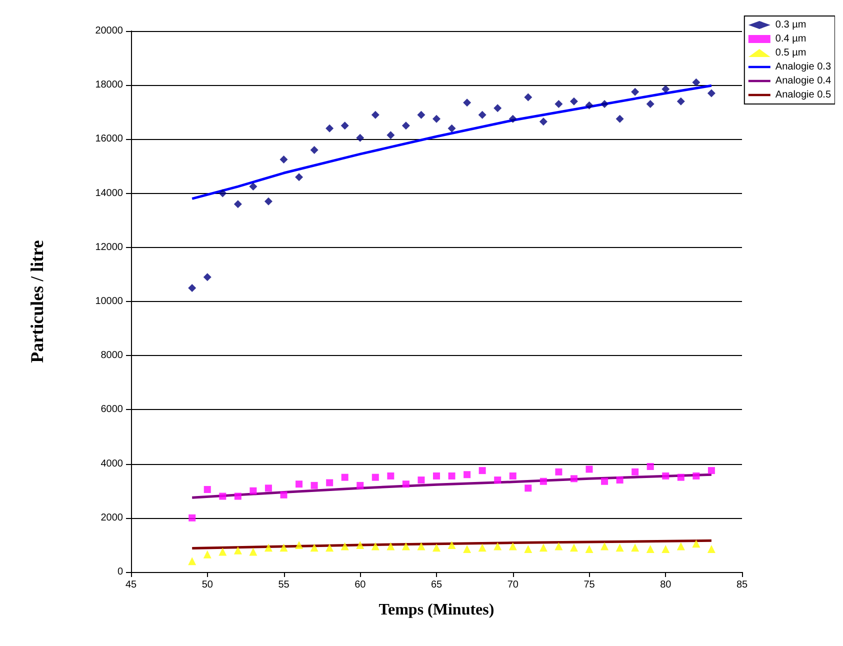 The height and width of the screenshot is (646, 843). Describe the element at coordinates (120, 572) in the screenshot. I see `y-tick-label: 0` at that location.